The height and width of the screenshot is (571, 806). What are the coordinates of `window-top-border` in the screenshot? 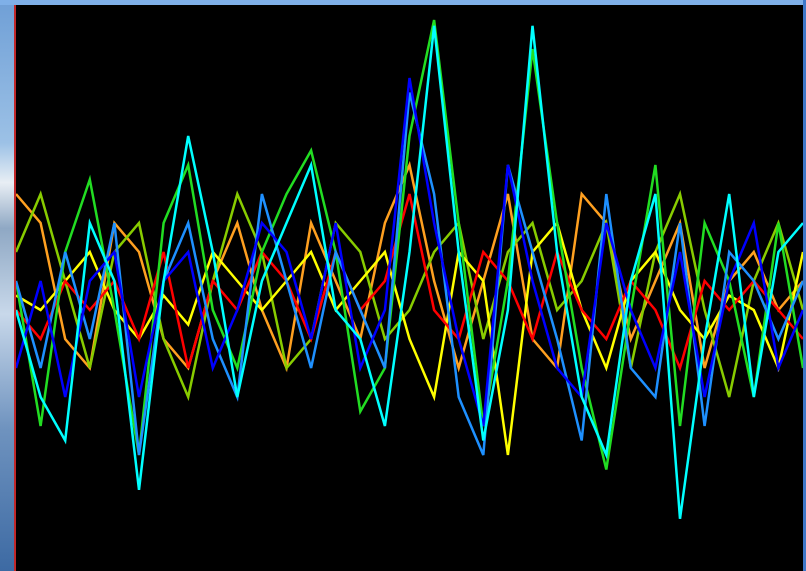 It's located at (403, 2).